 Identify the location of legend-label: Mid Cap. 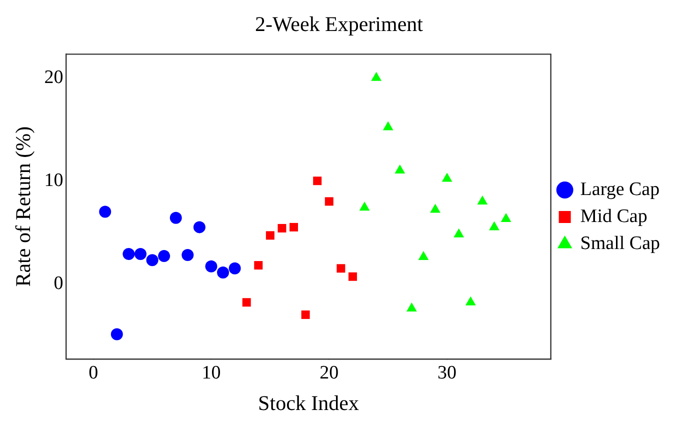
(614, 216).